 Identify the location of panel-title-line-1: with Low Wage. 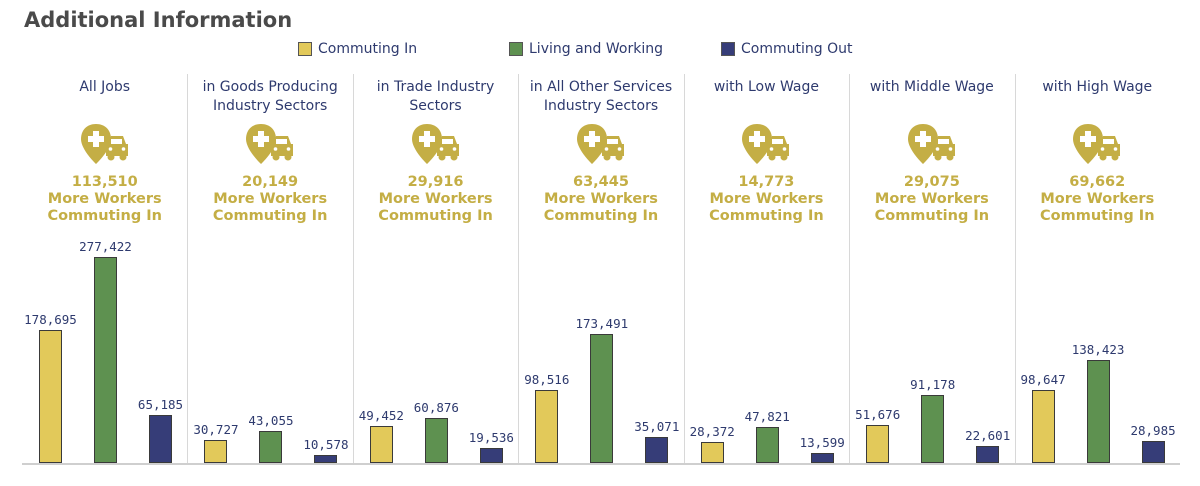
(766, 87).